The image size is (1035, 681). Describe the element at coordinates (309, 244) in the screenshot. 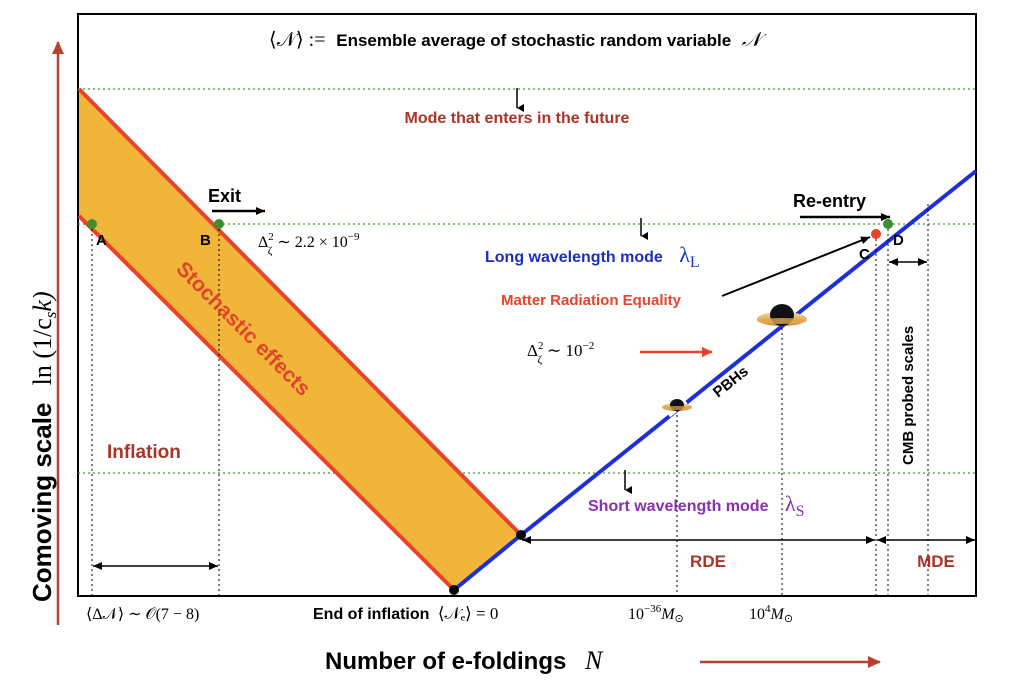

I see `spectrum-large: Δ2 ζ ∼ 2.2 × 10−9` at that location.